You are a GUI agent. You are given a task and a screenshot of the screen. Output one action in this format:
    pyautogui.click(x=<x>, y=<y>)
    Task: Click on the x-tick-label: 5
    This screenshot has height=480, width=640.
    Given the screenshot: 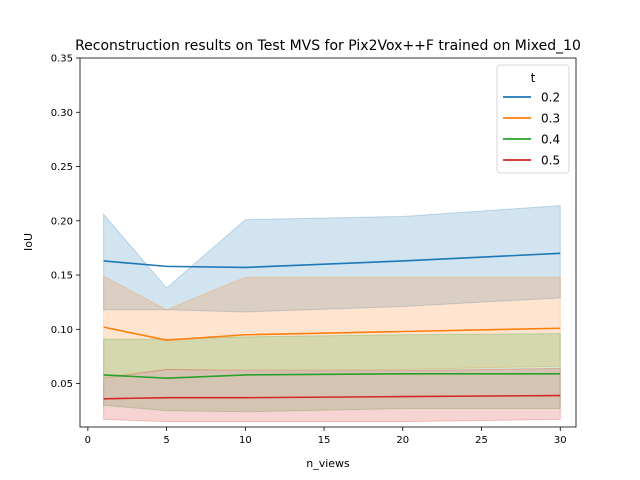 What is the action you would take?
    pyautogui.click(x=166, y=440)
    